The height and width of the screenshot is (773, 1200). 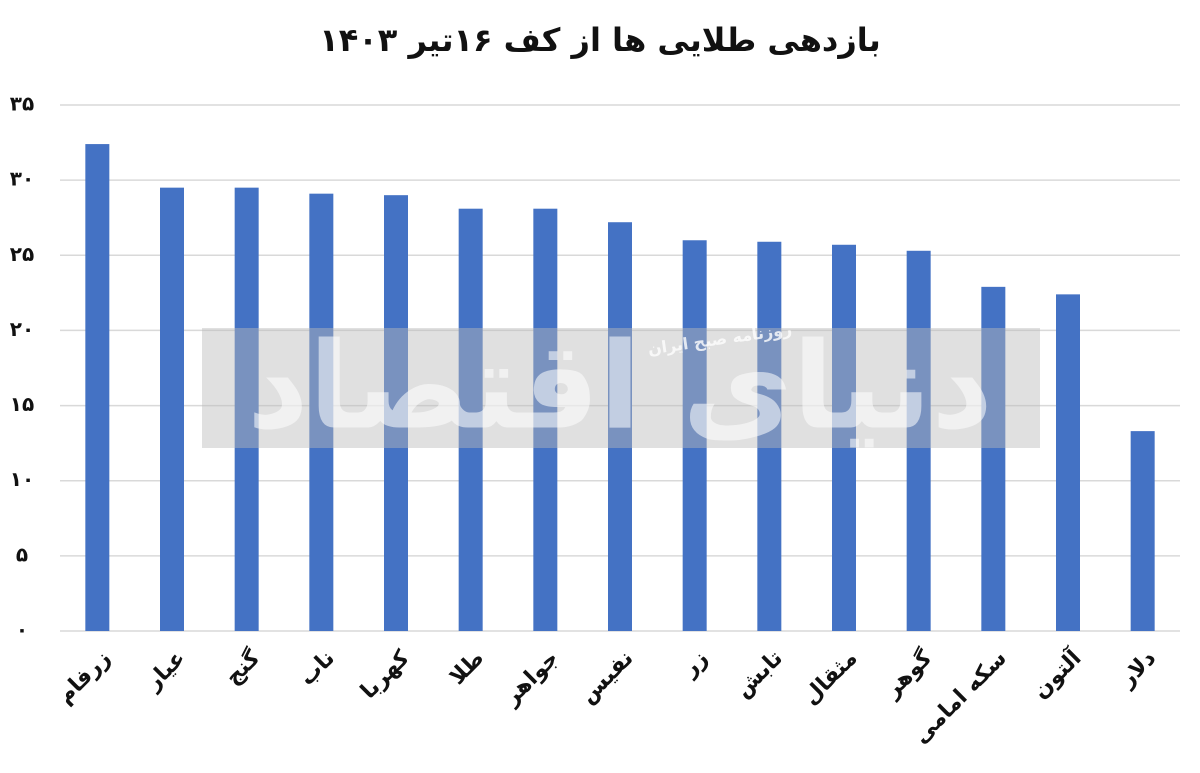 I want to click on y-tick-label: ۳۰, so click(x=22, y=179).